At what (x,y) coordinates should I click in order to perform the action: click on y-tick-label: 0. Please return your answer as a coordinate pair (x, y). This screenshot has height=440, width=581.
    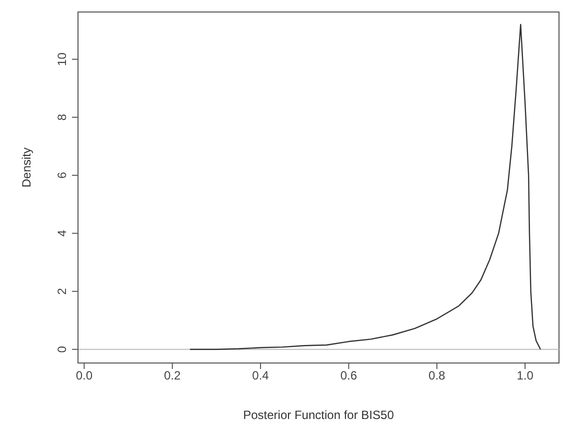
    Looking at the image, I should click on (62, 349).